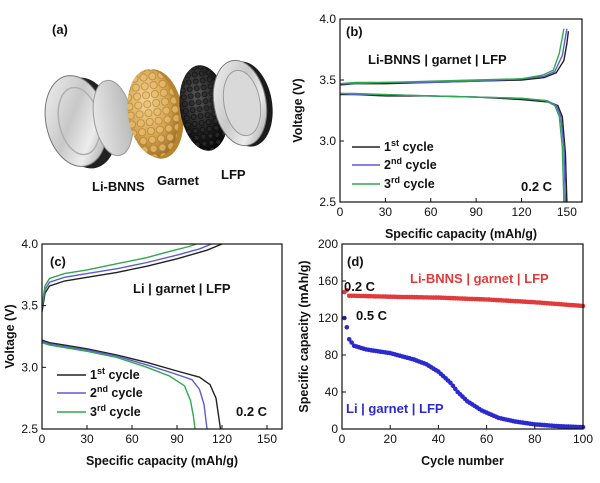 The width and height of the screenshot is (600, 483). What do you see at coordinates (178, 180) in the screenshot?
I see `component-label-garnet: Garnet` at bounding box center [178, 180].